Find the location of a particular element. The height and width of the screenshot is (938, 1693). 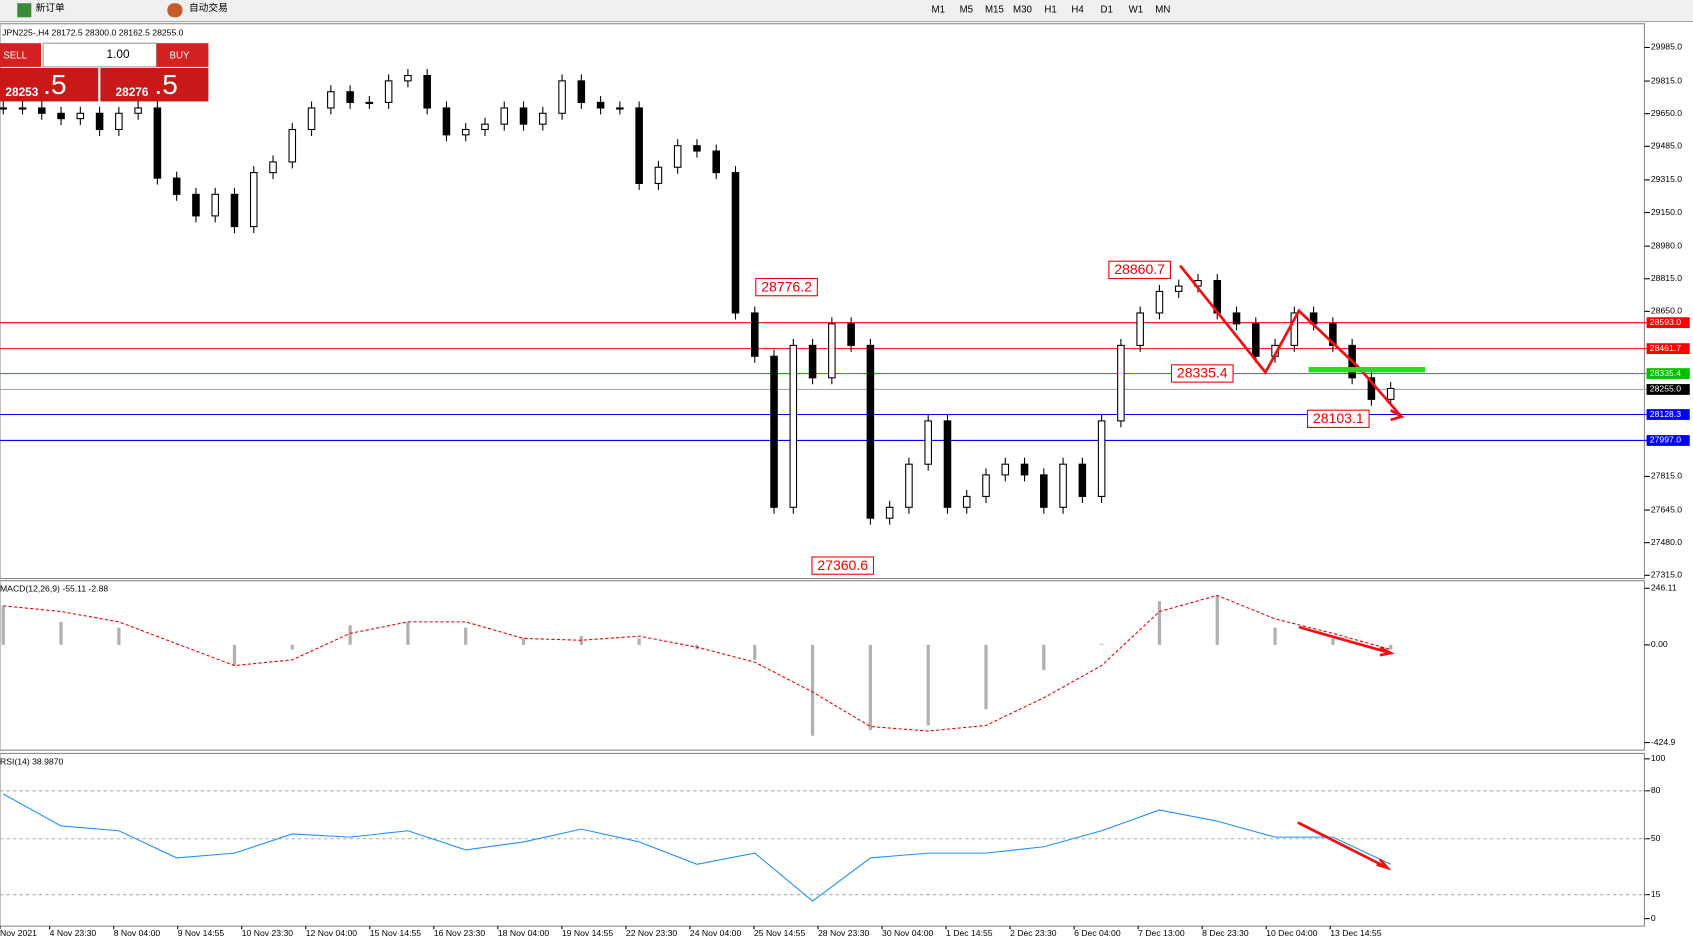

macd-label: MACD(12,26,9) -55.11 -2.88 is located at coordinates (54, 589).